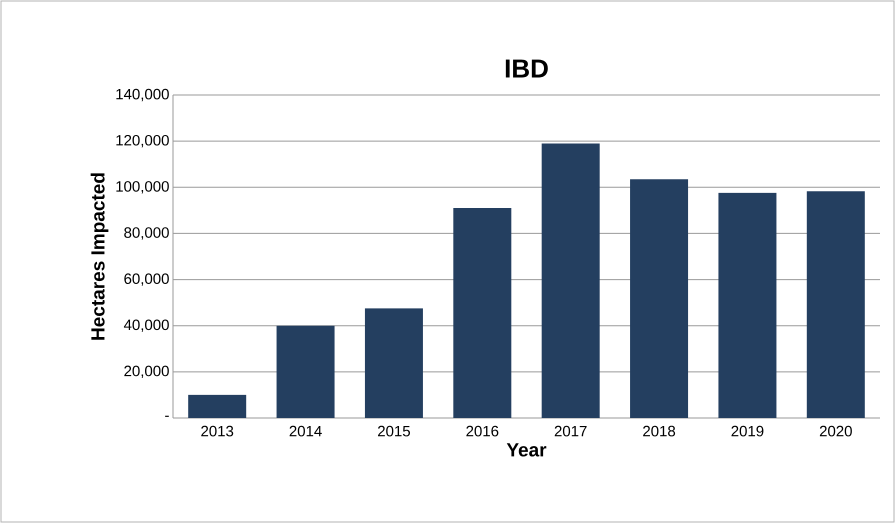 The height and width of the screenshot is (523, 895). What do you see at coordinates (526, 450) in the screenshot?
I see `x-axis-title: Year` at bounding box center [526, 450].